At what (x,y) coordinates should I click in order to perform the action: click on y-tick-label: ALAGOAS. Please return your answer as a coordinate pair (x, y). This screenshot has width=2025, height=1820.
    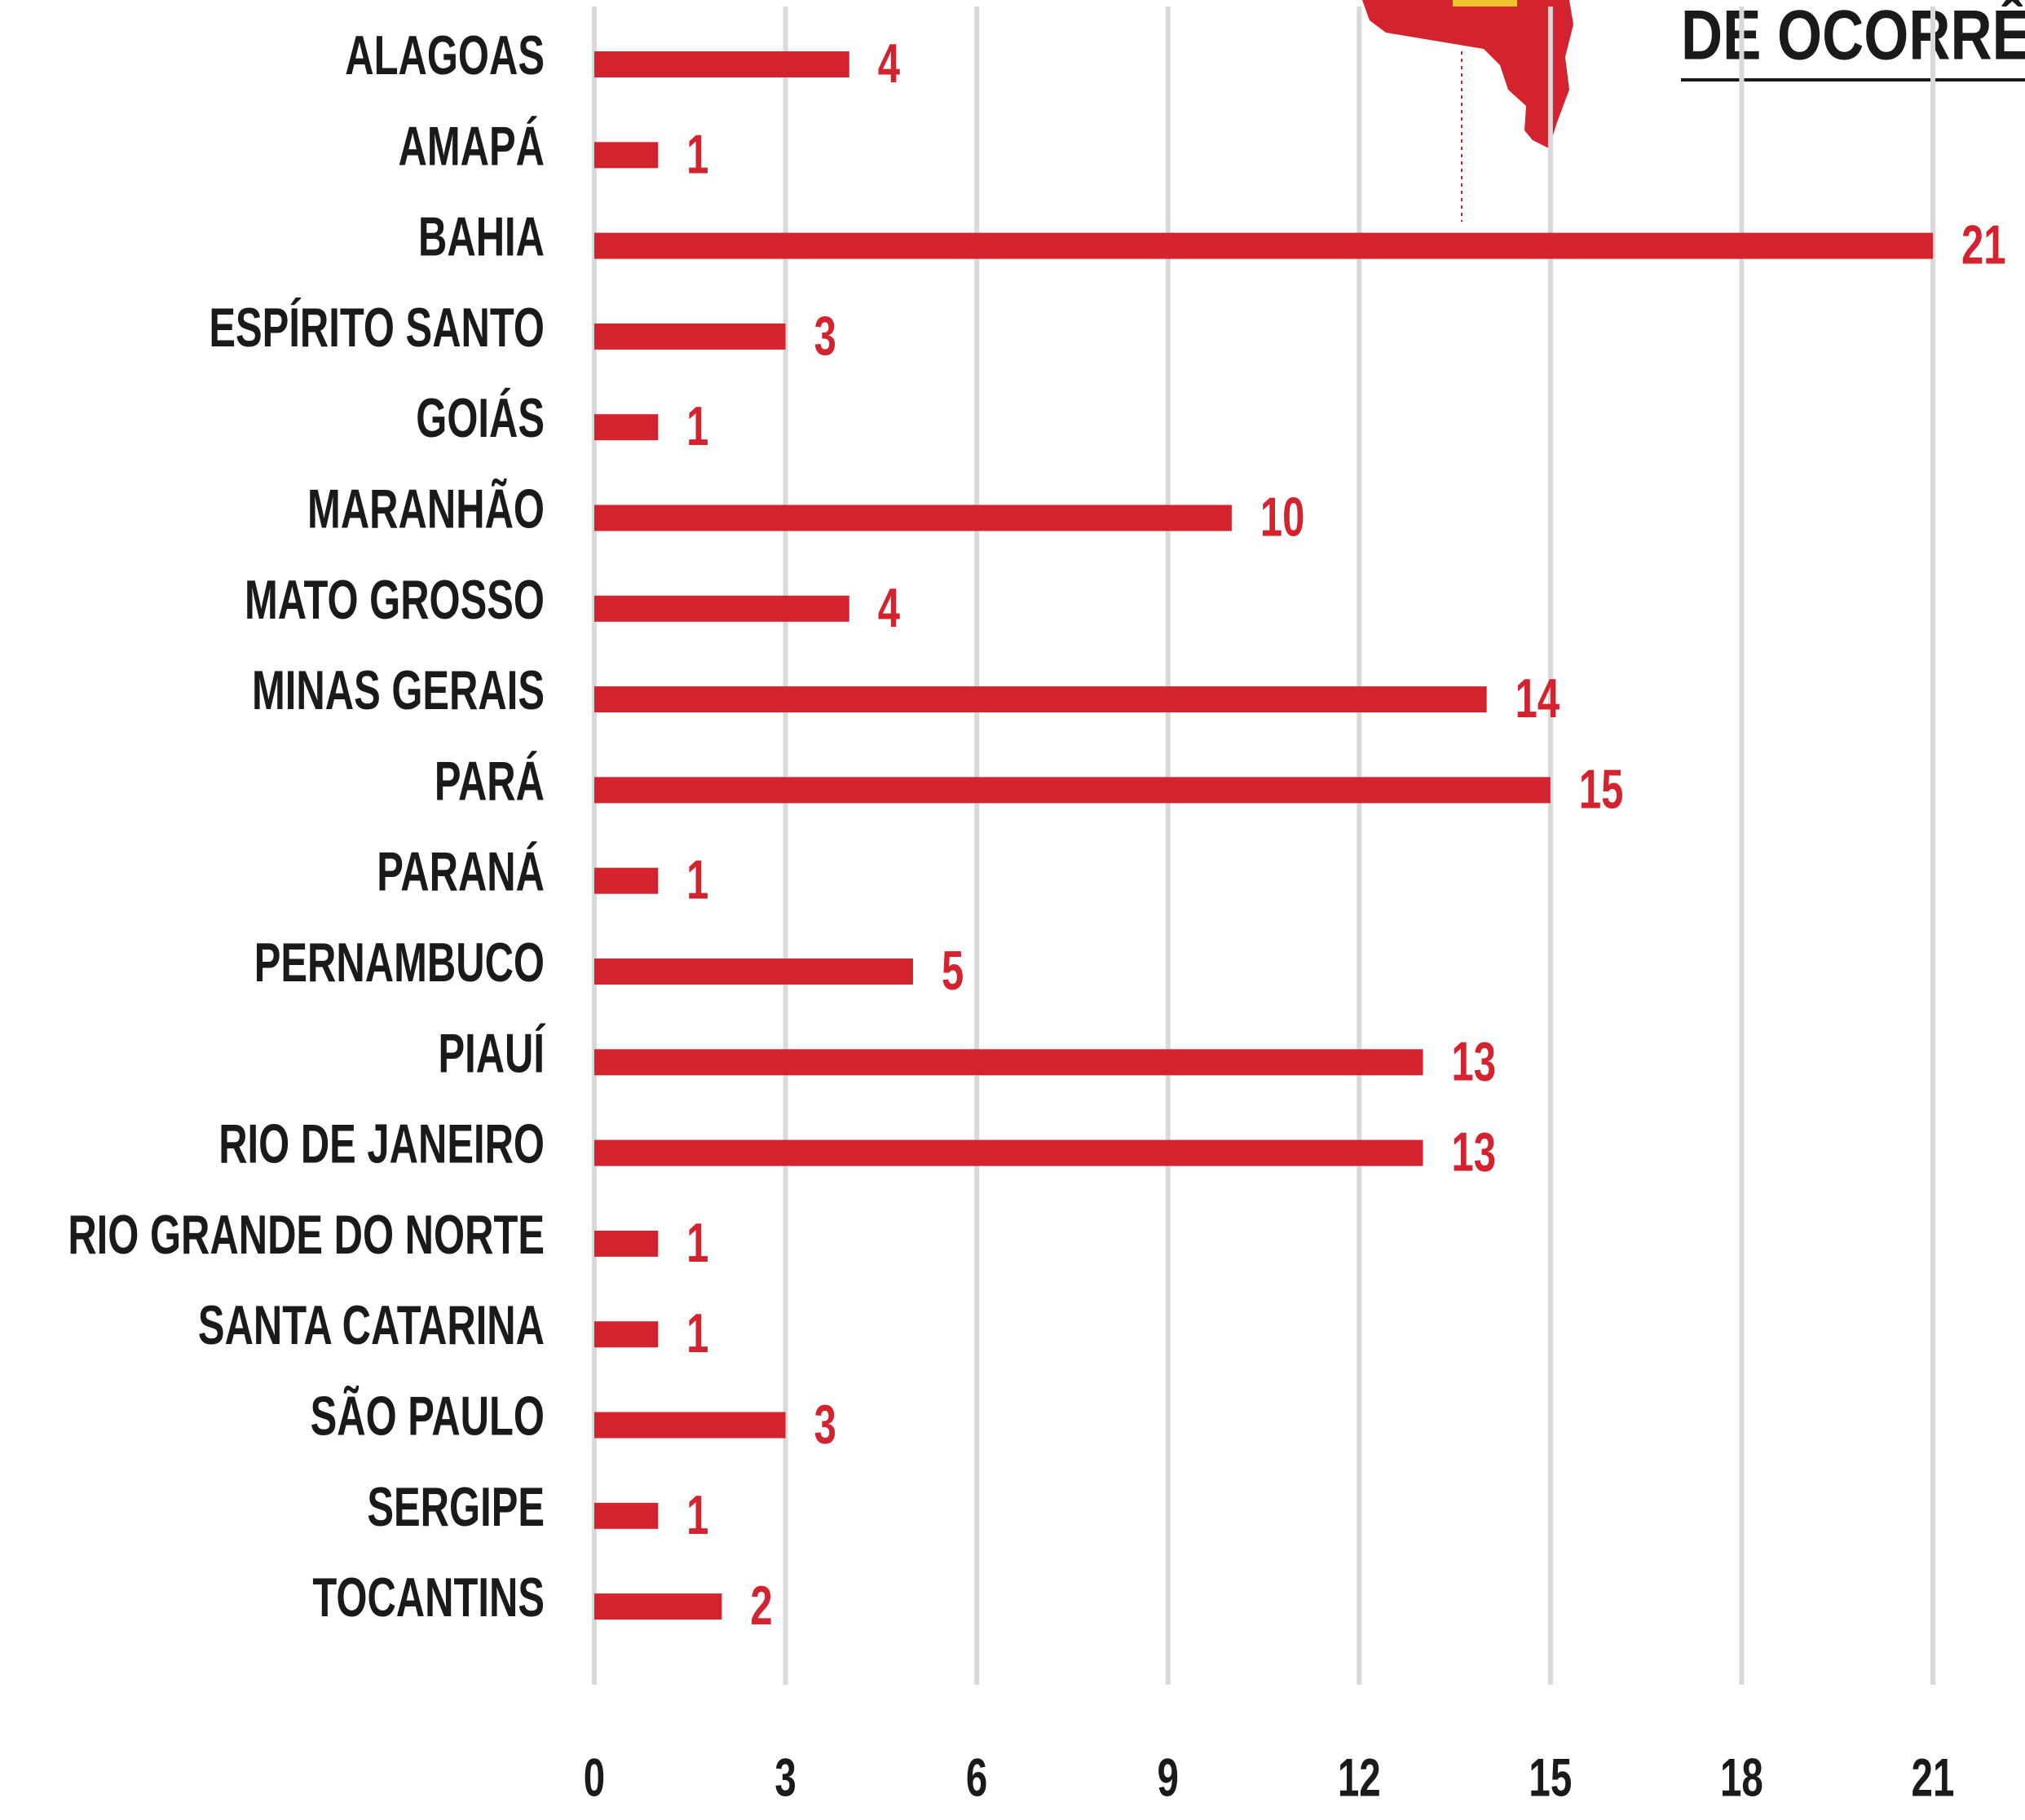
    Looking at the image, I should click on (445, 55).